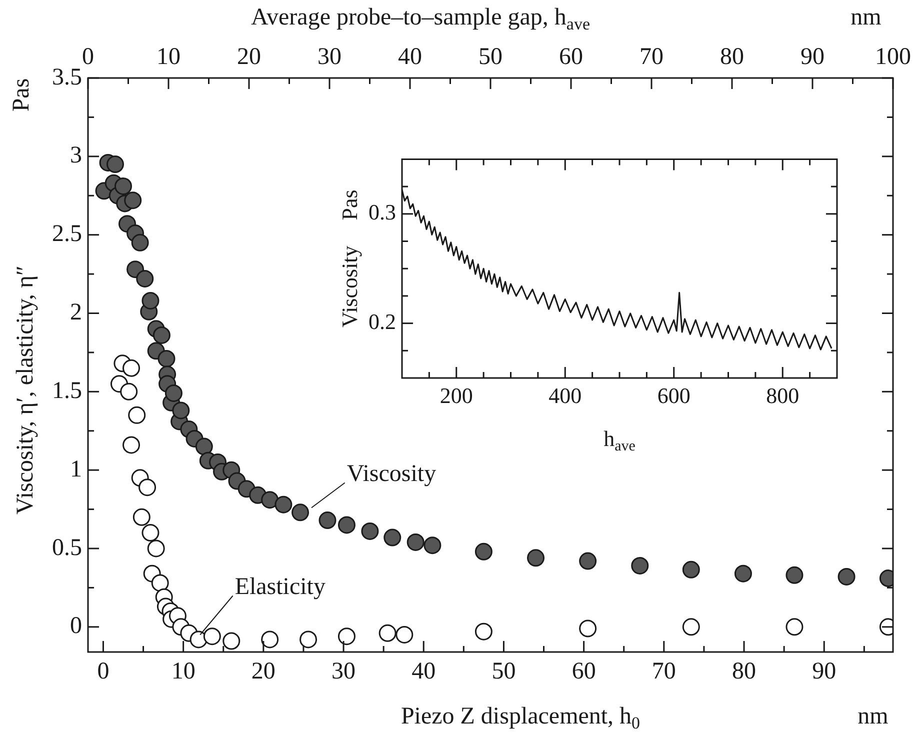 The width and height of the screenshot is (917, 740). I want to click on y-axis-title: Viscosity, η′, elasticity, η″, so click(25, 390).